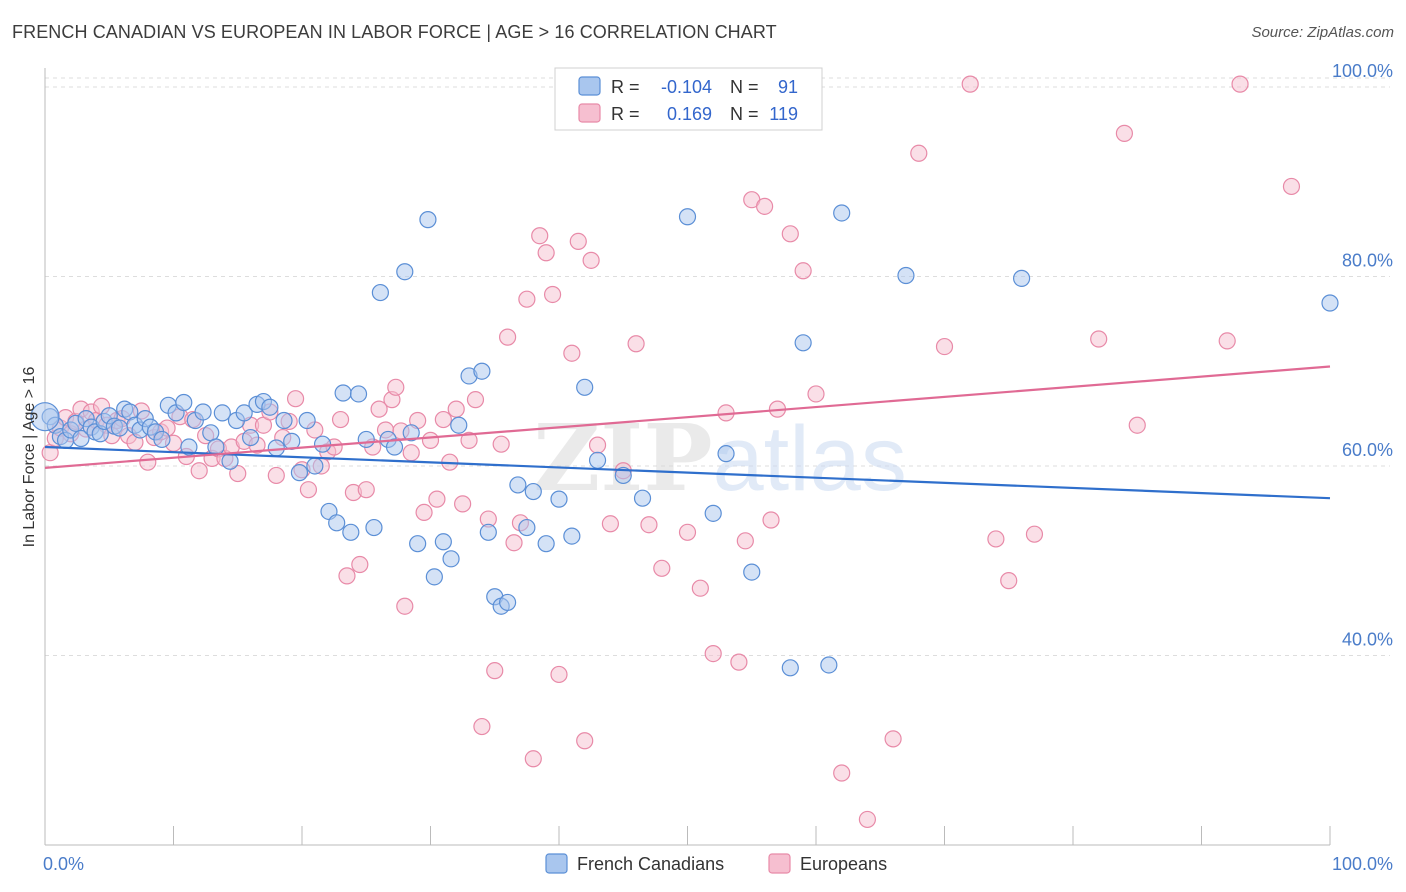  I want to click on y-tick-label: 40.0%, so click(1367, 639).